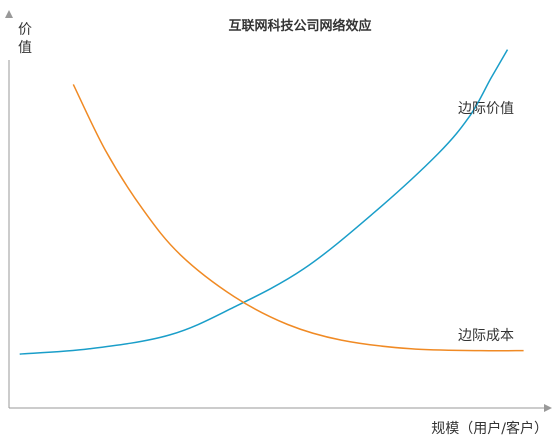 Image resolution: width=560 pixels, height=446 pixels. Describe the element at coordinates (486, 336) in the screenshot. I see `series-marginal-cost-label: 边际成本` at that location.